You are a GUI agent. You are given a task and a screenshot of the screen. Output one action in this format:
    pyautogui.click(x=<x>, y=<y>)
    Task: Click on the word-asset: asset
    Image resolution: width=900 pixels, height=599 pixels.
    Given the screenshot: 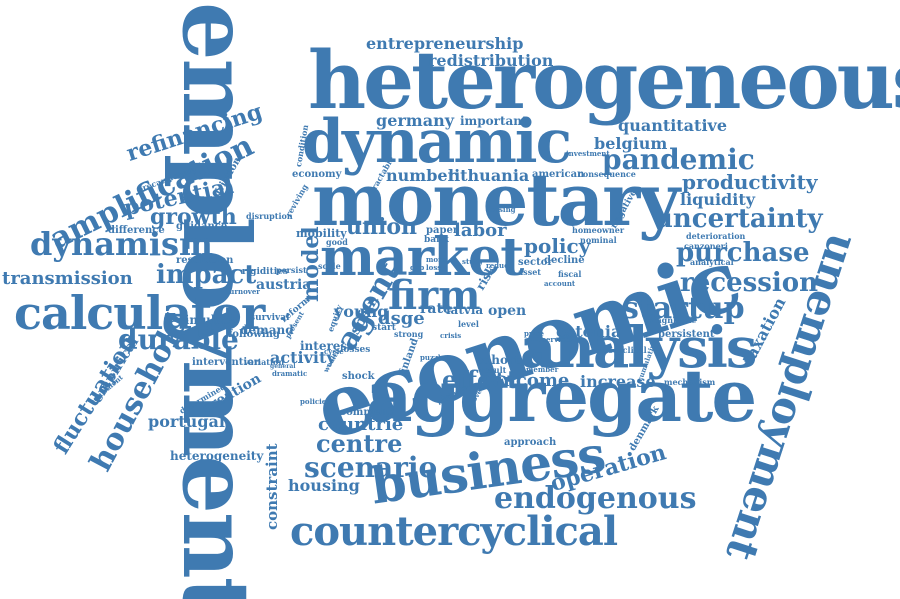 What is the action you would take?
    pyautogui.click(x=529, y=272)
    